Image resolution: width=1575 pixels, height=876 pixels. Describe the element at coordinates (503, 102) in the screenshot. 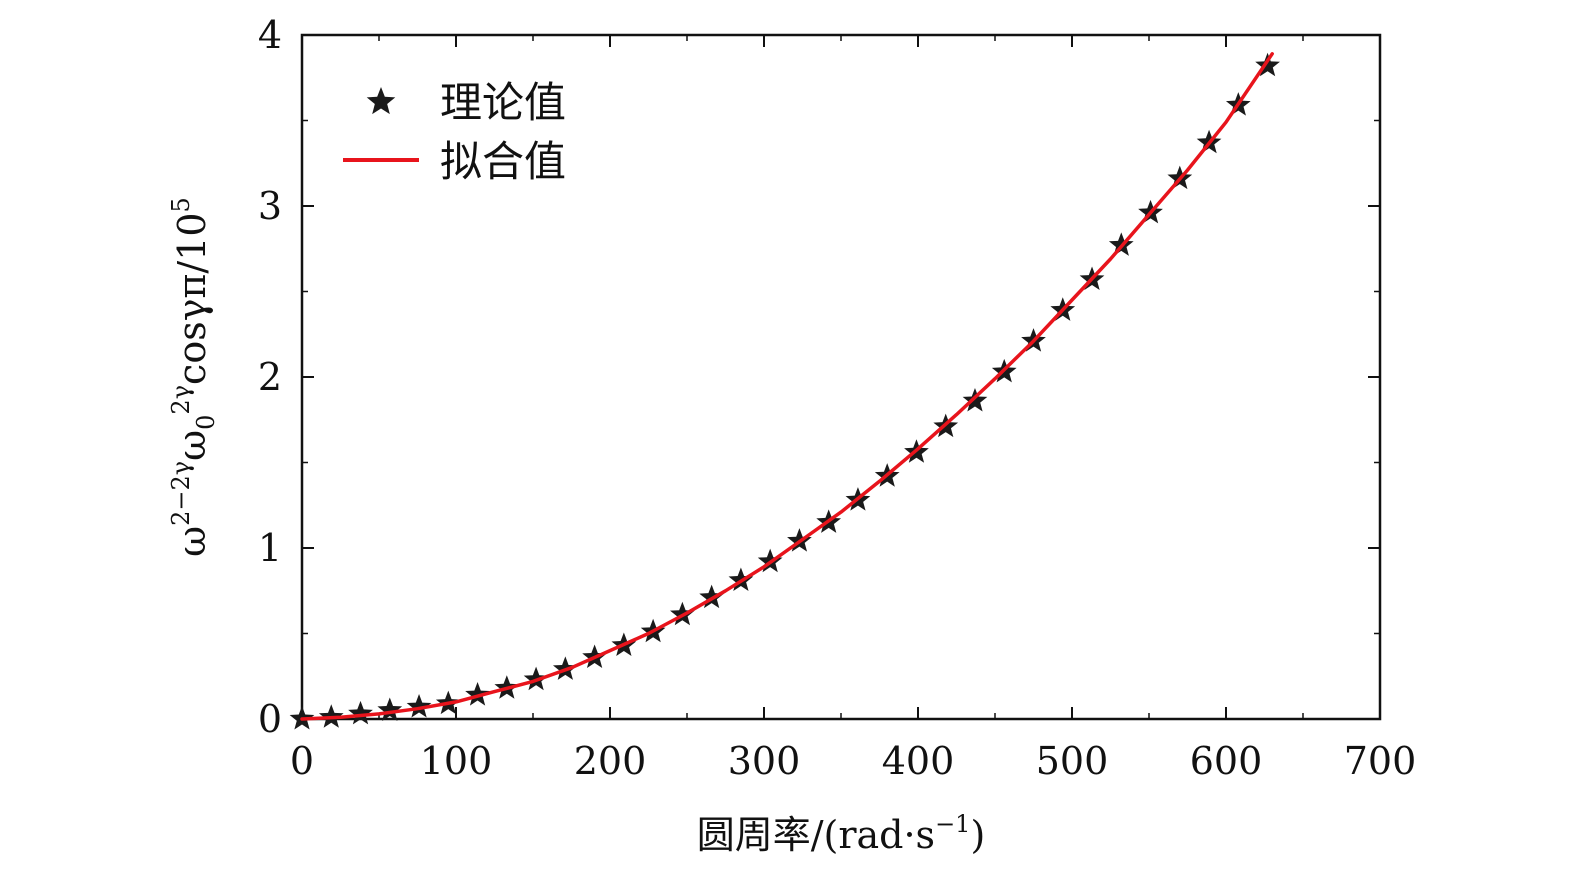

I see `legend-theory-label: 理论值` at that location.